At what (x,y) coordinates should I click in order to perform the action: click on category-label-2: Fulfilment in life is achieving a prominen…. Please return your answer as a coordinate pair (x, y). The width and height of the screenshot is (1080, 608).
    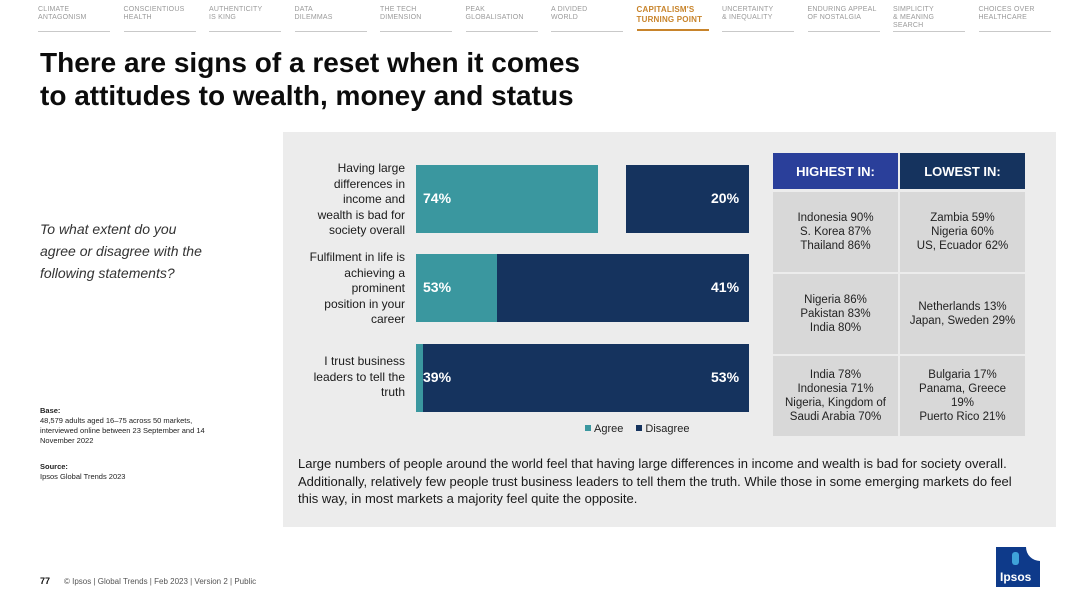
    Looking at the image, I should click on (357, 289).